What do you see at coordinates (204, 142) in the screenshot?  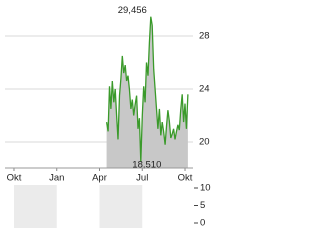 I see `y-tick-label: 20` at bounding box center [204, 142].